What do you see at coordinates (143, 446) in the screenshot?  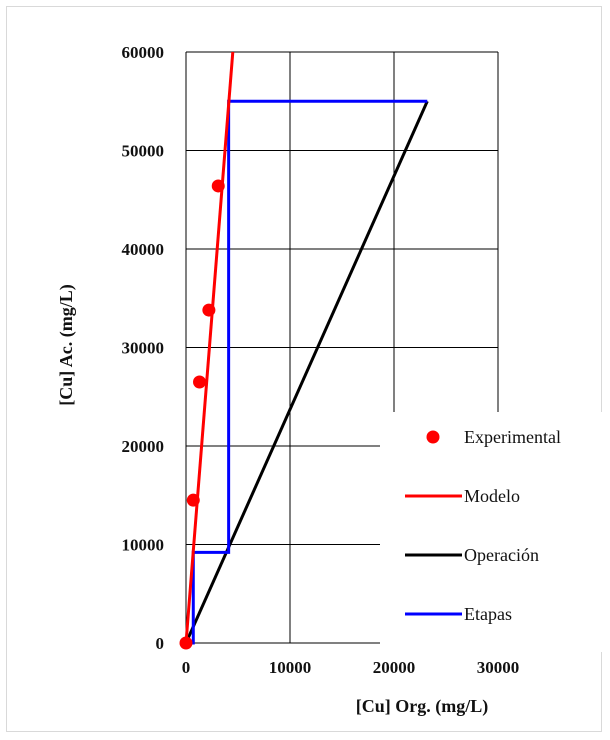 I see `y-tick-label: 20000` at bounding box center [143, 446].